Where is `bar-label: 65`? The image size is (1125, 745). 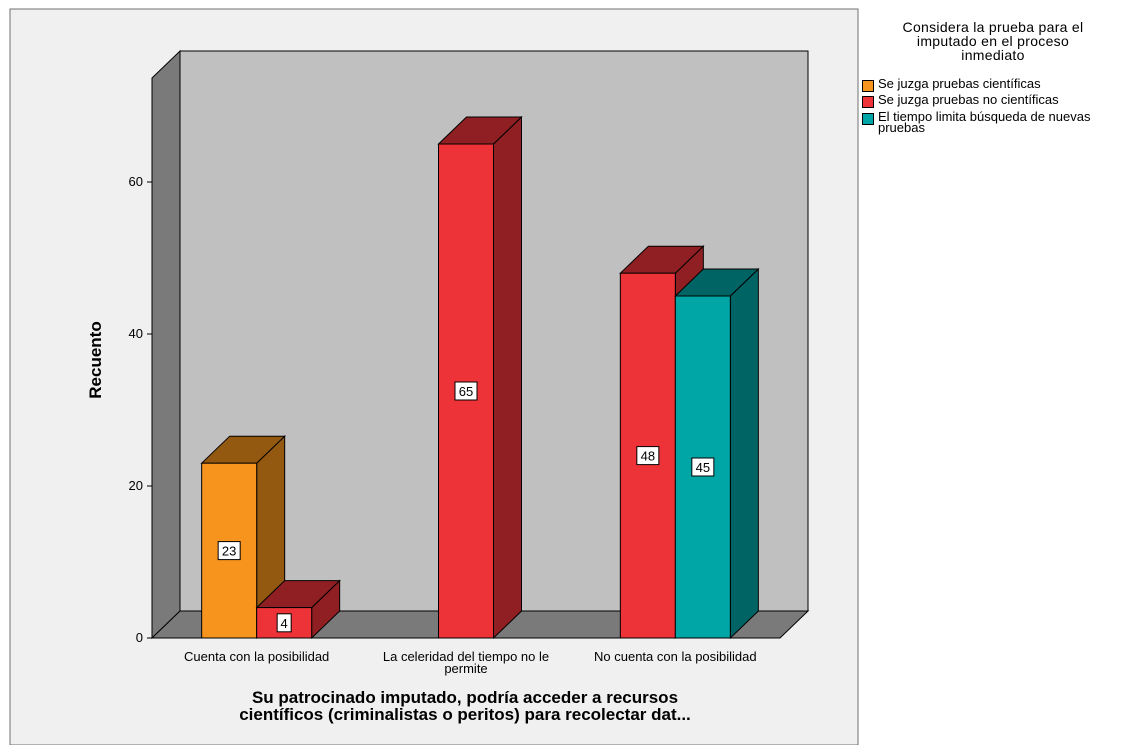 bar-label: 65 is located at coordinates (466, 391).